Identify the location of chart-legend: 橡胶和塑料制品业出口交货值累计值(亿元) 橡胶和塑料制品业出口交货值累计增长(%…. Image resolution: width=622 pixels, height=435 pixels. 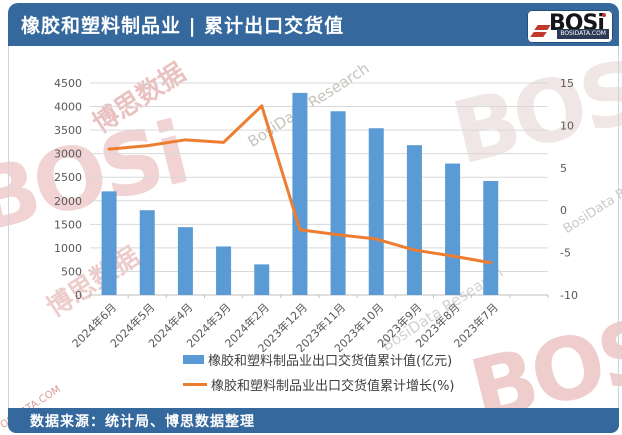
(319, 372).